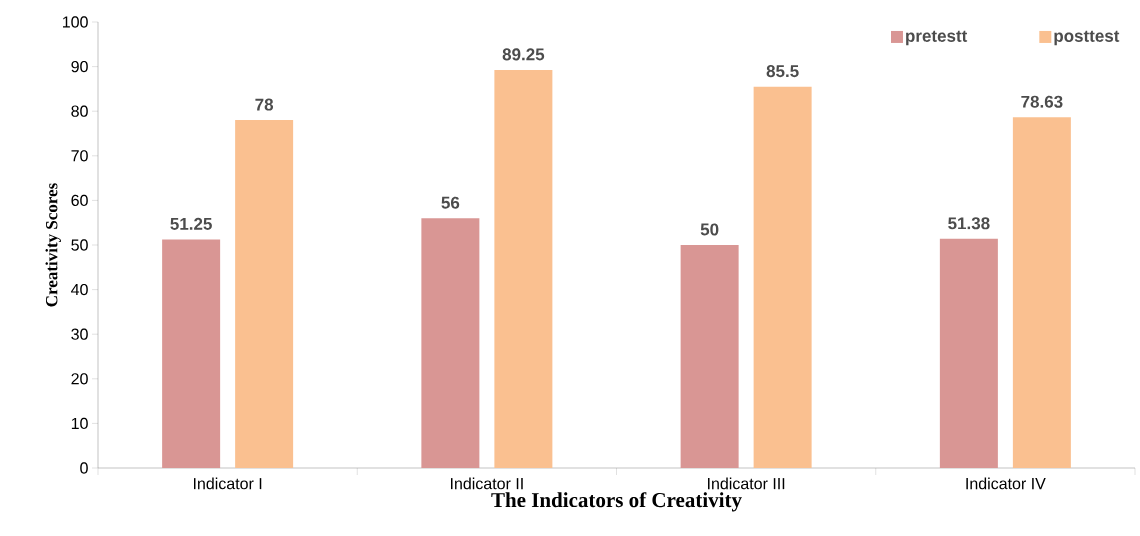  I want to click on data-label: 78, so click(264, 104).